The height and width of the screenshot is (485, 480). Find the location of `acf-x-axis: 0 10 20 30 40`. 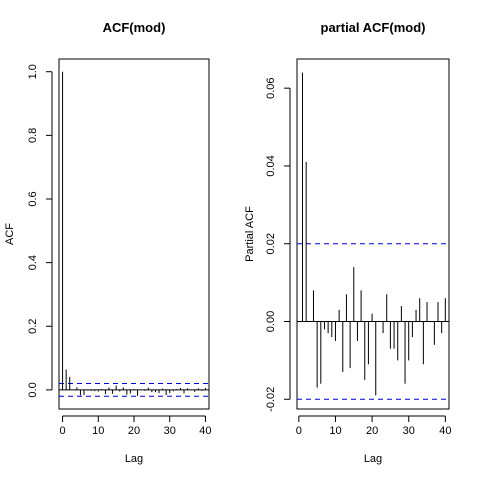

acf-x-axis: 0 10 20 30 40 is located at coordinates (136, 426).